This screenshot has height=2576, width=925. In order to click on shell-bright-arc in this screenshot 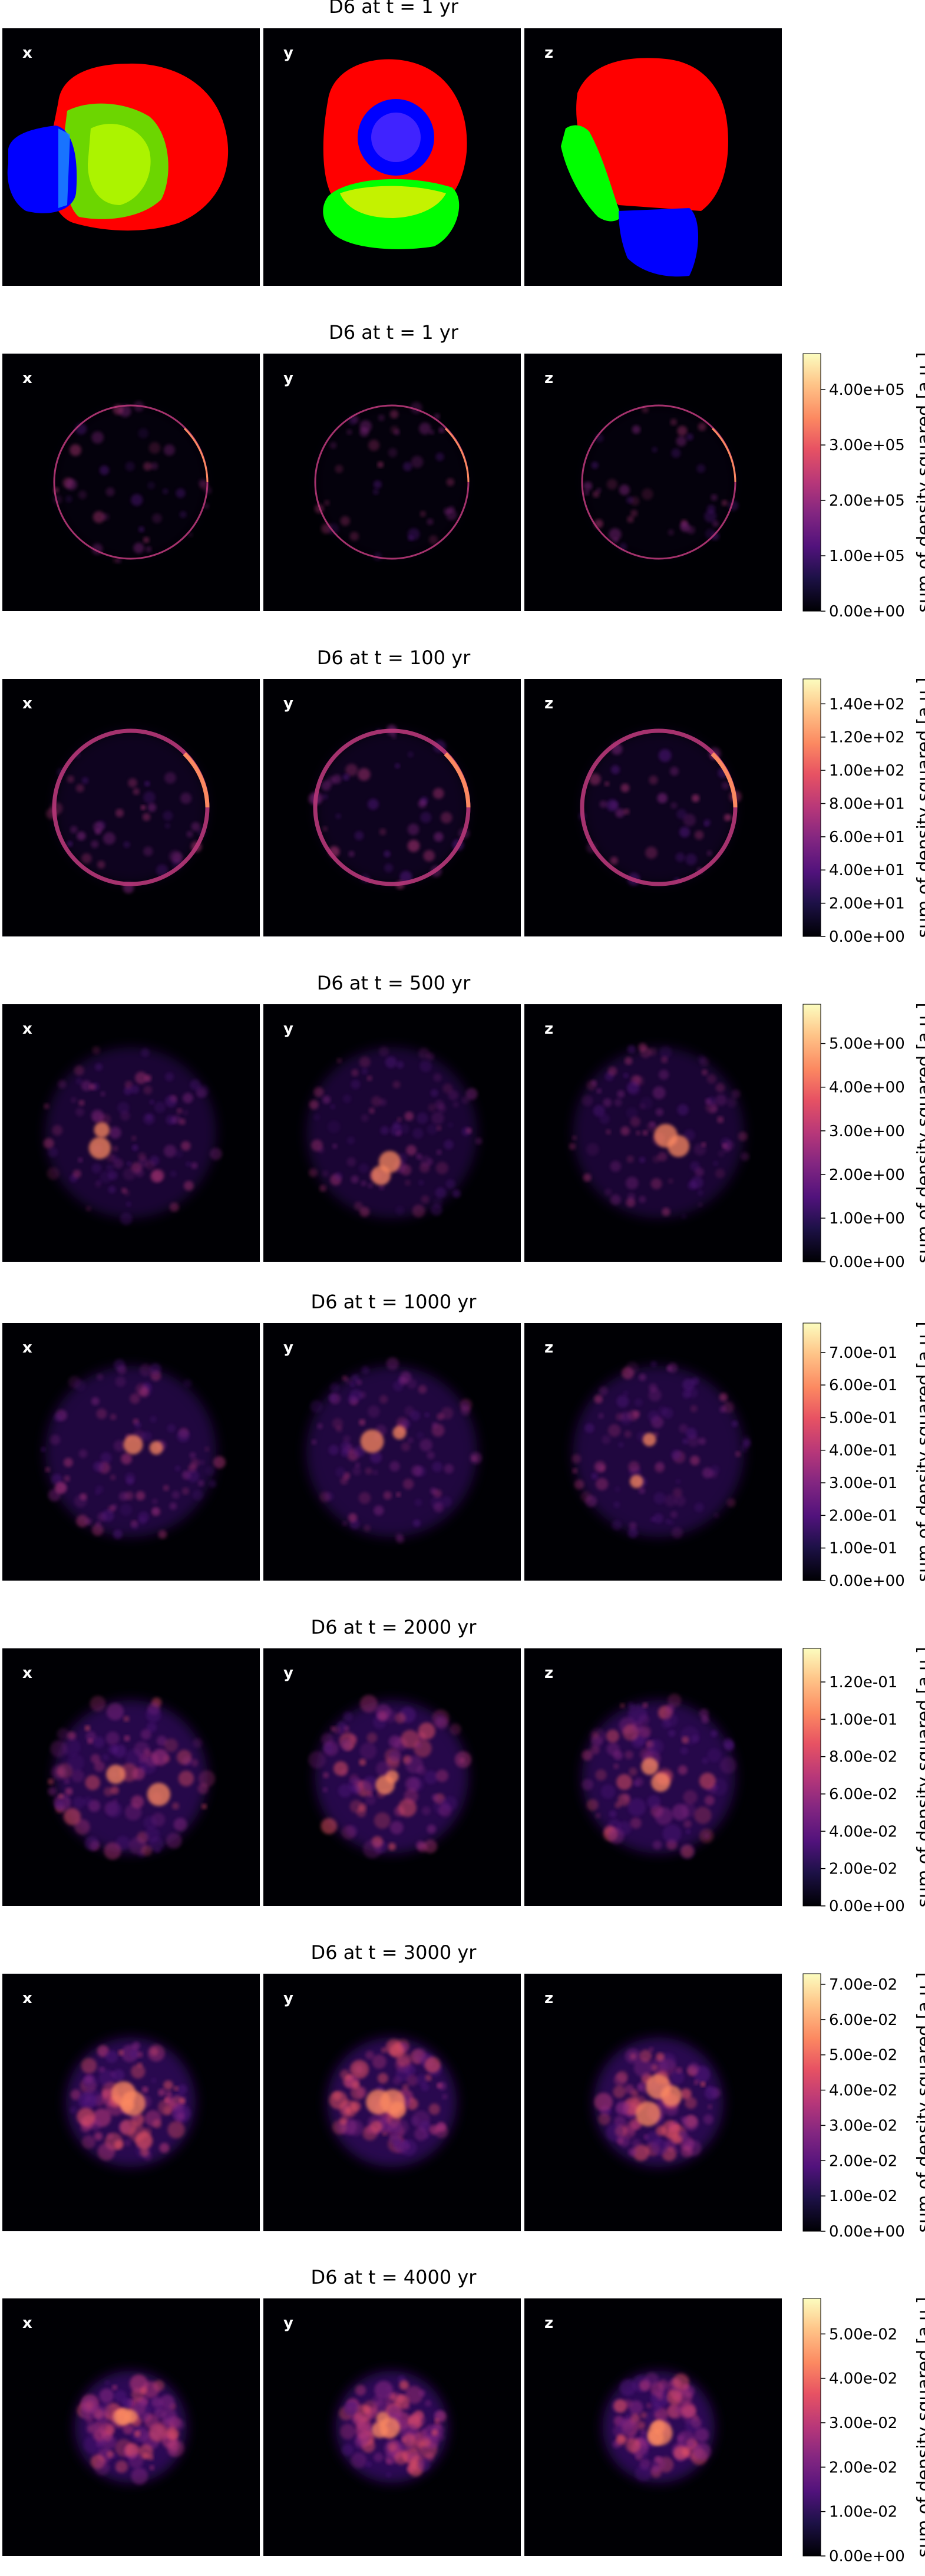, I will do `click(457, 455)`.